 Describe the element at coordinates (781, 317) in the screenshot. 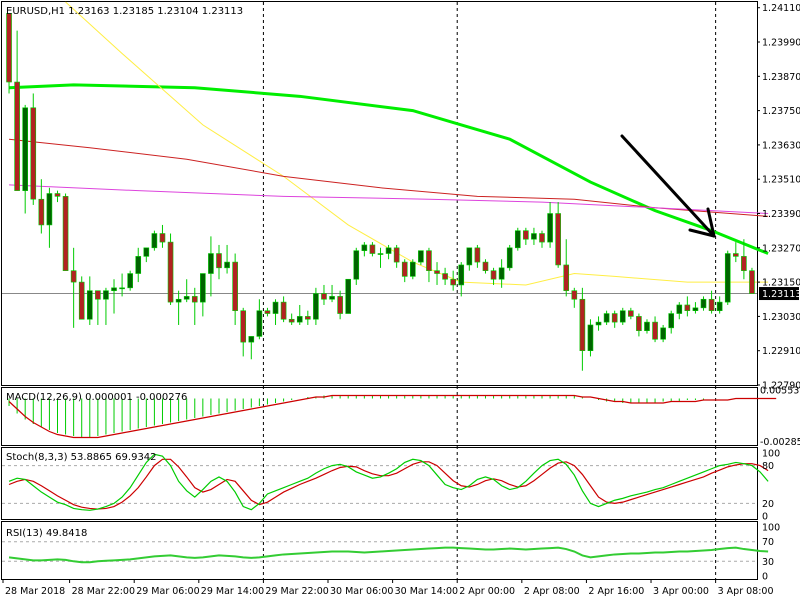

I see `price-tick-label: 1.23030` at that location.